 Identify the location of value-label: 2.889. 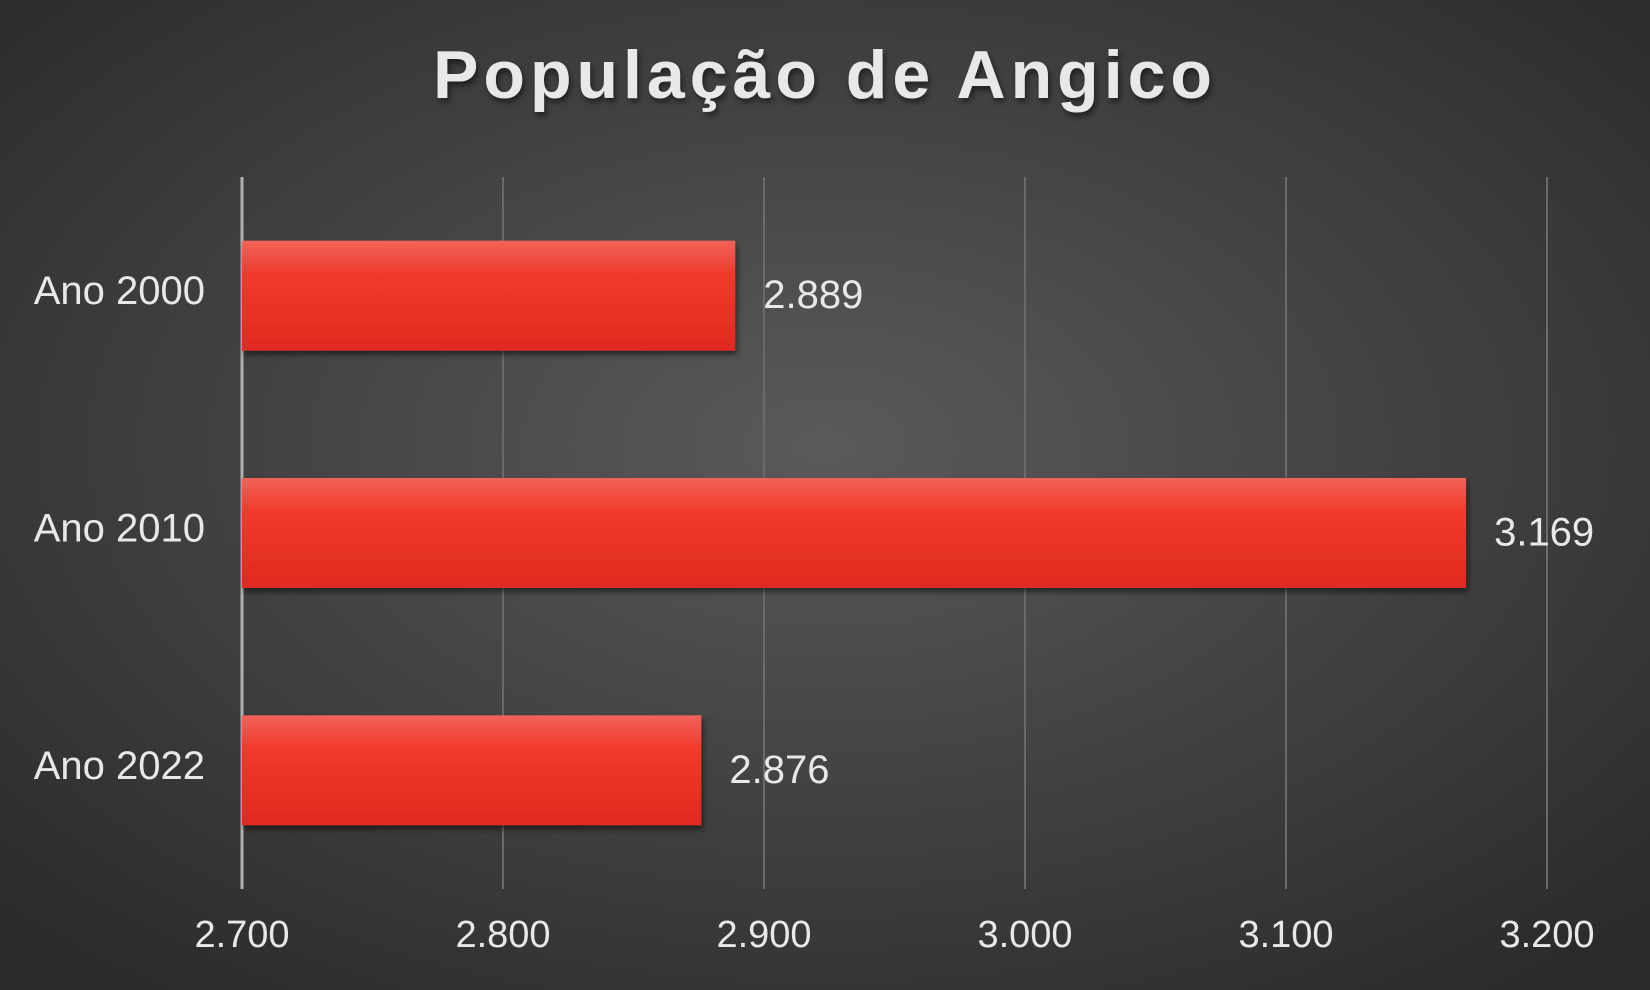
(813, 295).